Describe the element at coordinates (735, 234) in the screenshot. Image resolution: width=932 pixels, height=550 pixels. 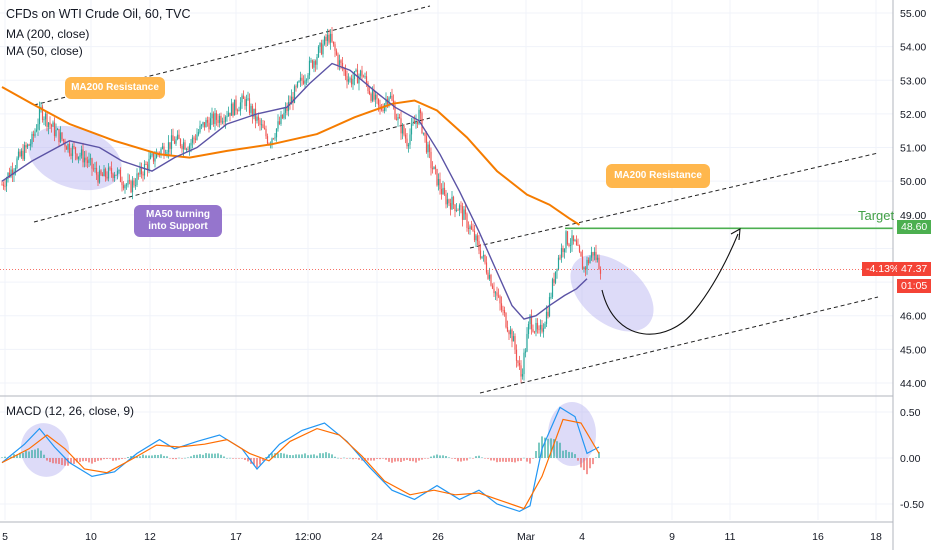
I see `projection-arrowhead` at that location.